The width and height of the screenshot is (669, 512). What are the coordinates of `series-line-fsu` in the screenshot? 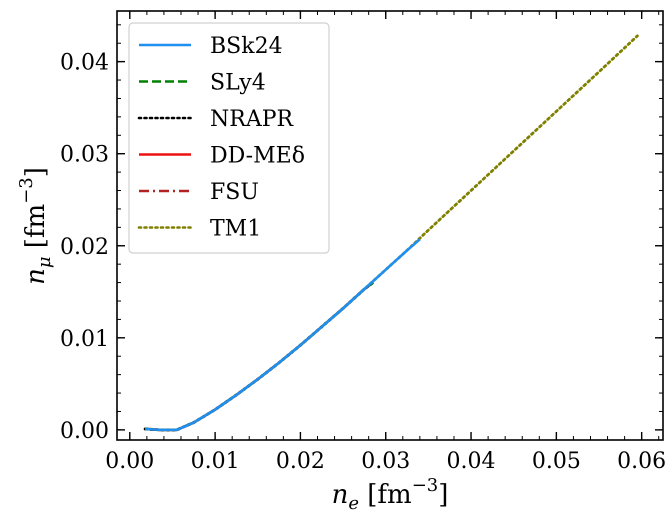 It's located at (259, 356).